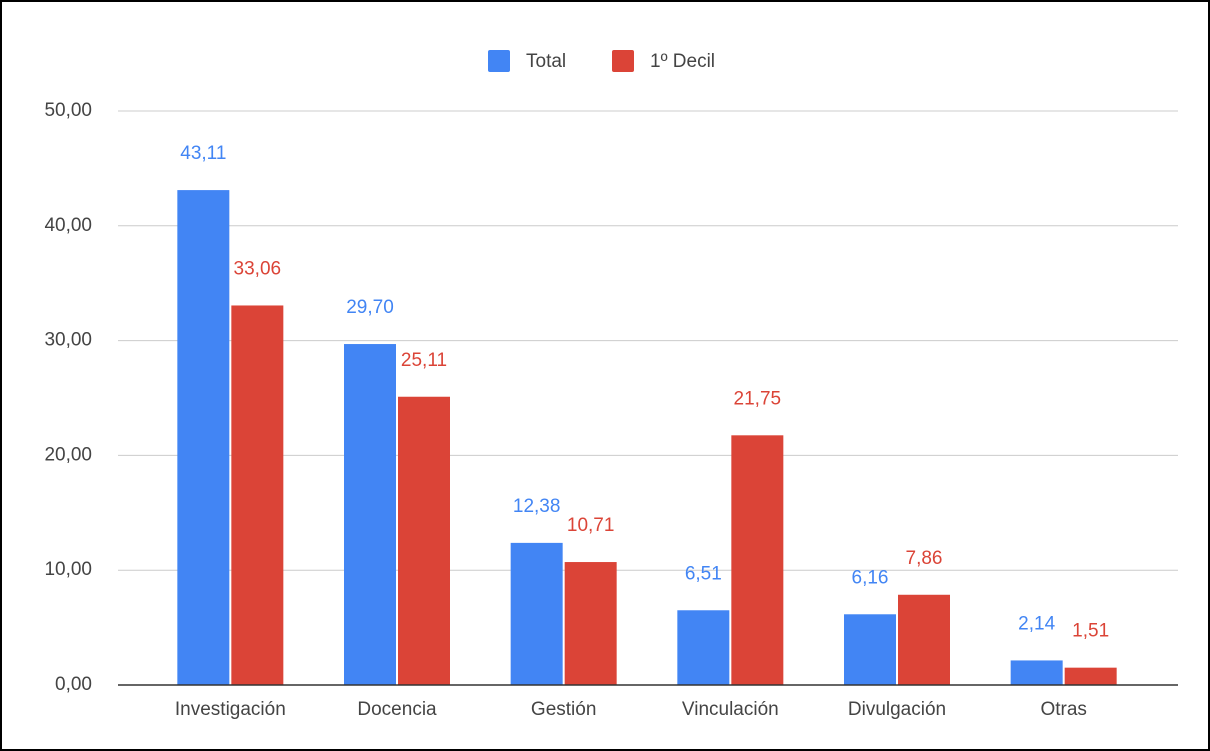 The height and width of the screenshot is (751, 1210). I want to click on x-tick-label: Gestión, so click(563, 709).